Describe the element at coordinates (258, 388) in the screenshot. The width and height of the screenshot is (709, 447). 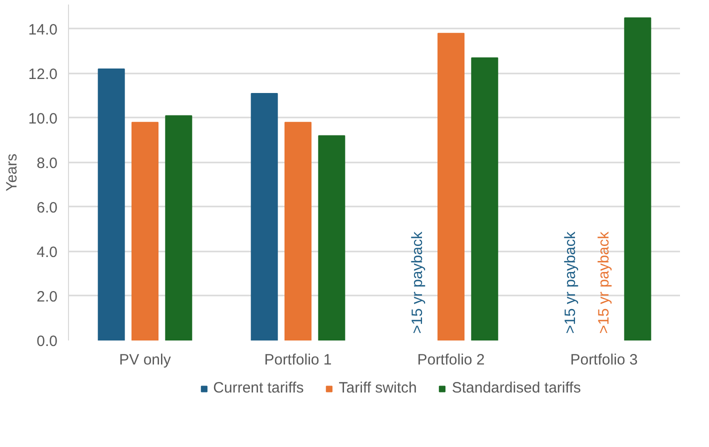
I see `legend-label: Current tariffs` at that location.